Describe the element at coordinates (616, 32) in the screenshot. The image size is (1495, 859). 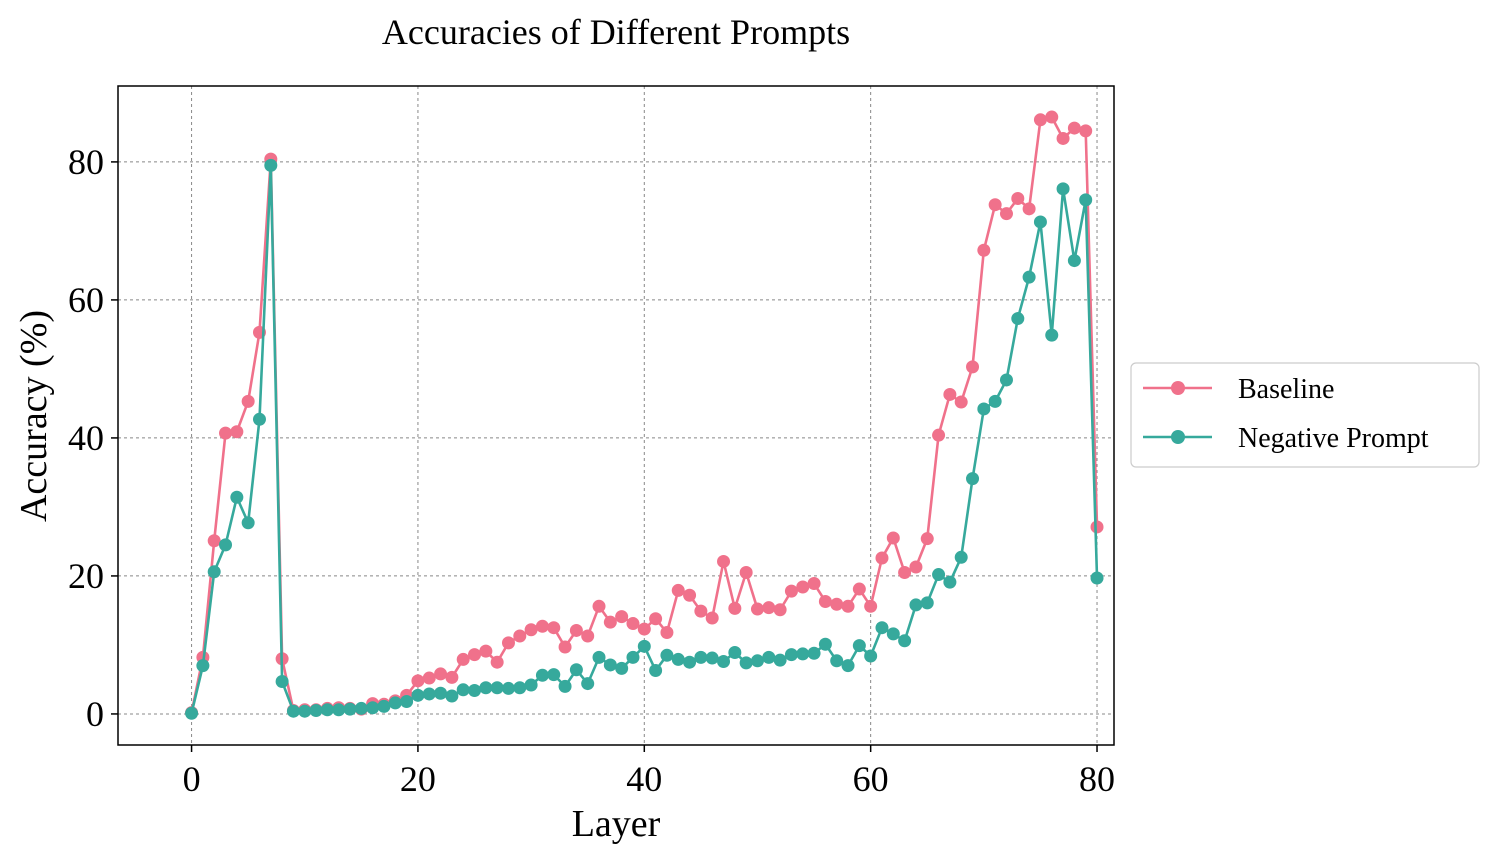
I see `chart-title: Accuracies of Different Prompts` at that location.